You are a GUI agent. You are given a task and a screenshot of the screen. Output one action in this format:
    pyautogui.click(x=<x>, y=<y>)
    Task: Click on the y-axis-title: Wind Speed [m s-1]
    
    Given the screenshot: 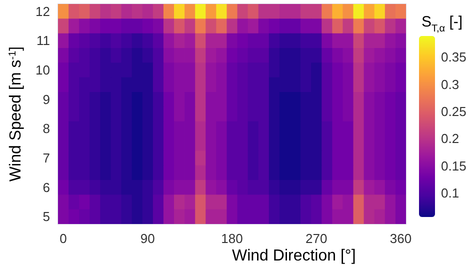 What is the action you would take?
    pyautogui.click(x=16, y=114)
    